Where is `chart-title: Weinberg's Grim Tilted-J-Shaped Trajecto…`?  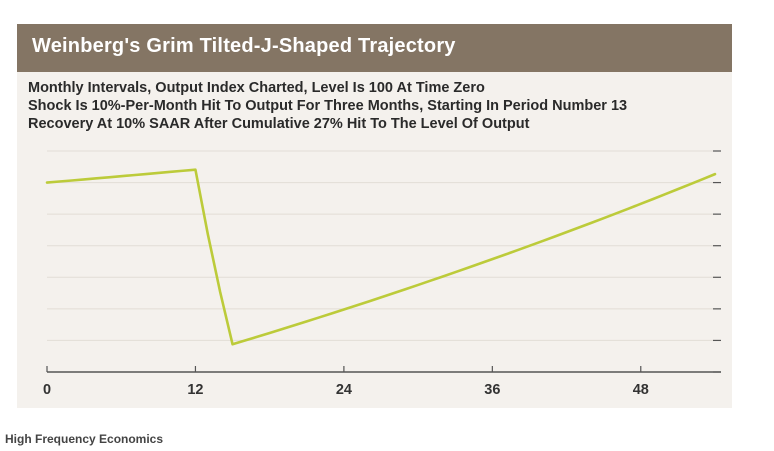
chart-title: Weinberg's Grim Tilted-J-Shaped Trajecto… is located at coordinates (244, 46).